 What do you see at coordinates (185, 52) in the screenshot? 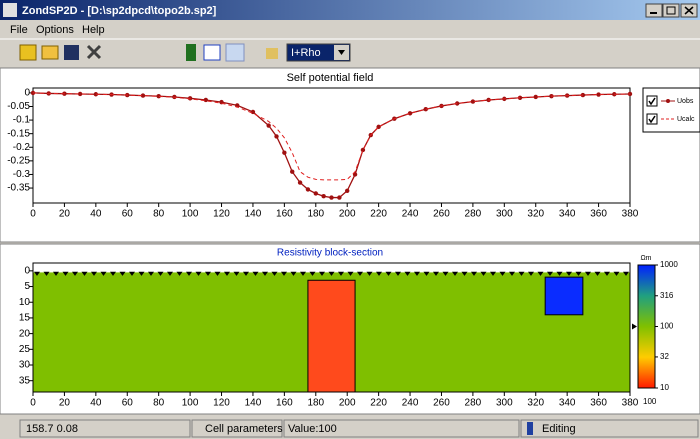
I see `toolbar: I+Rho` at bounding box center [185, 52].